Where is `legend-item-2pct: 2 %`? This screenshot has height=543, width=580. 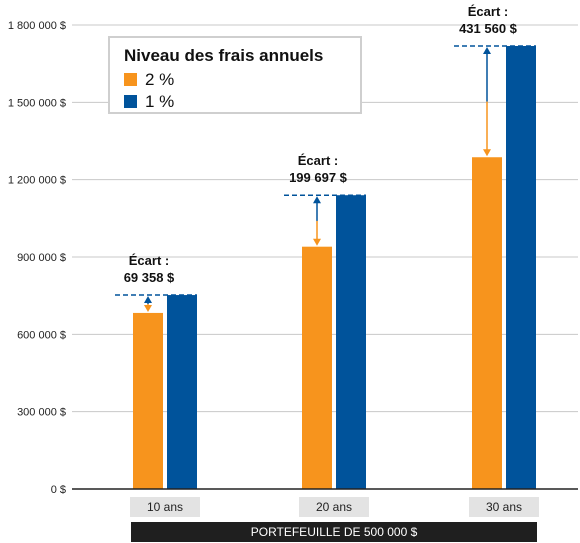
legend-item-2pct: 2 % is located at coordinates (149, 80).